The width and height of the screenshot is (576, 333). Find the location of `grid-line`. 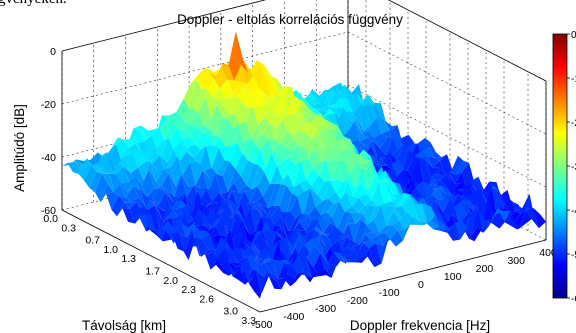

grid-line is located at coordinates (205, 68).